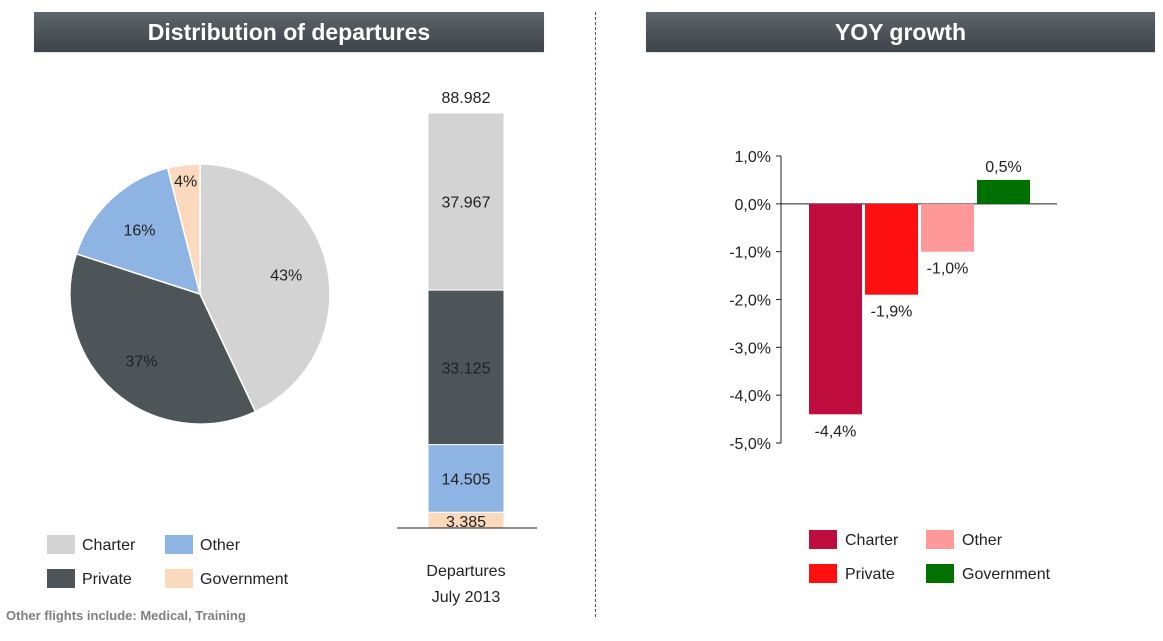 The height and width of the screenshot is (641, 1163). Describe the element at coordinates (823, 539) in the screenshot. I see `yoy-legend-swatch-charter` at that location.